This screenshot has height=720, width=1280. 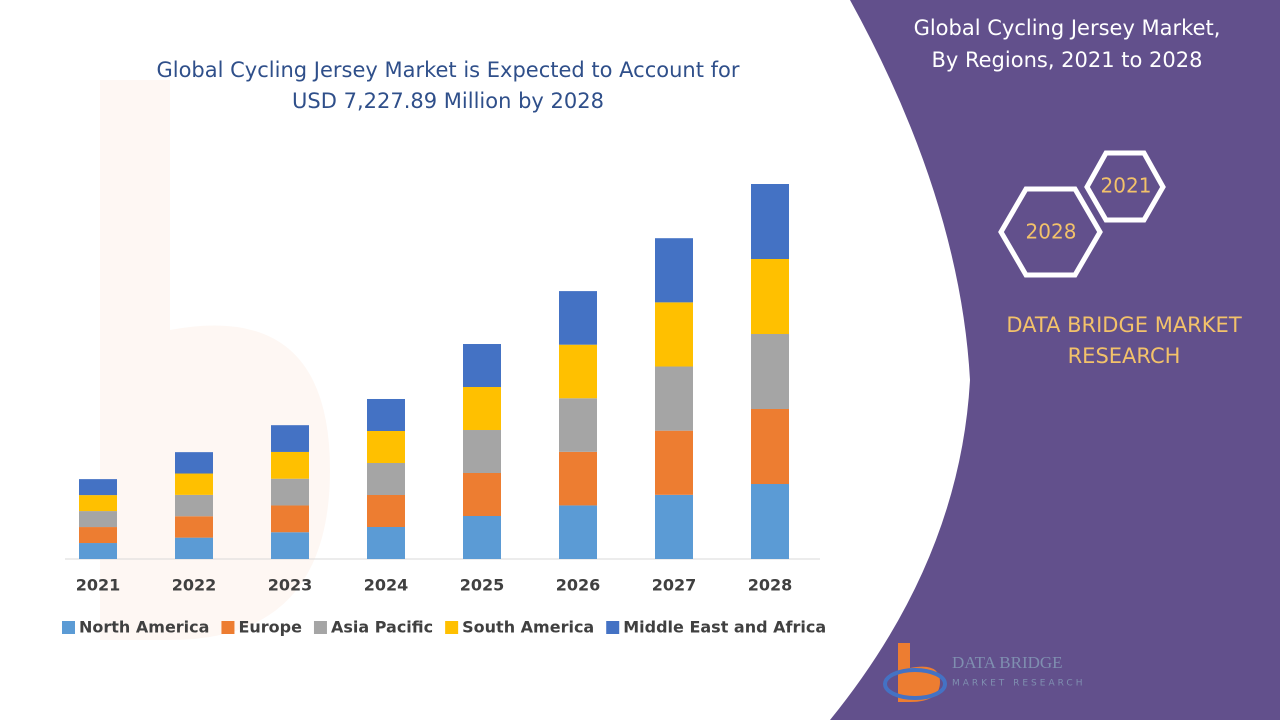 What do you see at coordinates (98, 585) in the screenshot?
I see `x-tick-label: 2021` at bounding box center [98, 585].